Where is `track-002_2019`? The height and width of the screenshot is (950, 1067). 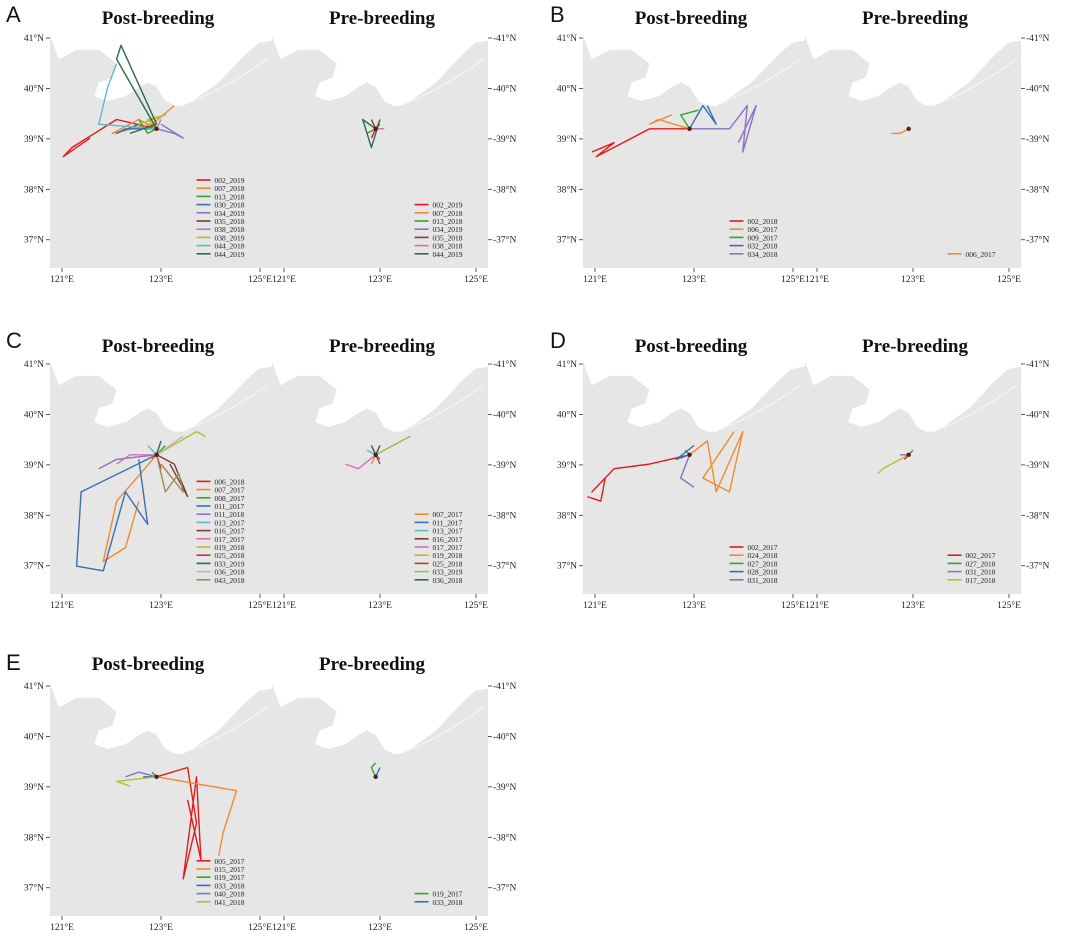
track-002_2019 is located at coordinates (109, 138).